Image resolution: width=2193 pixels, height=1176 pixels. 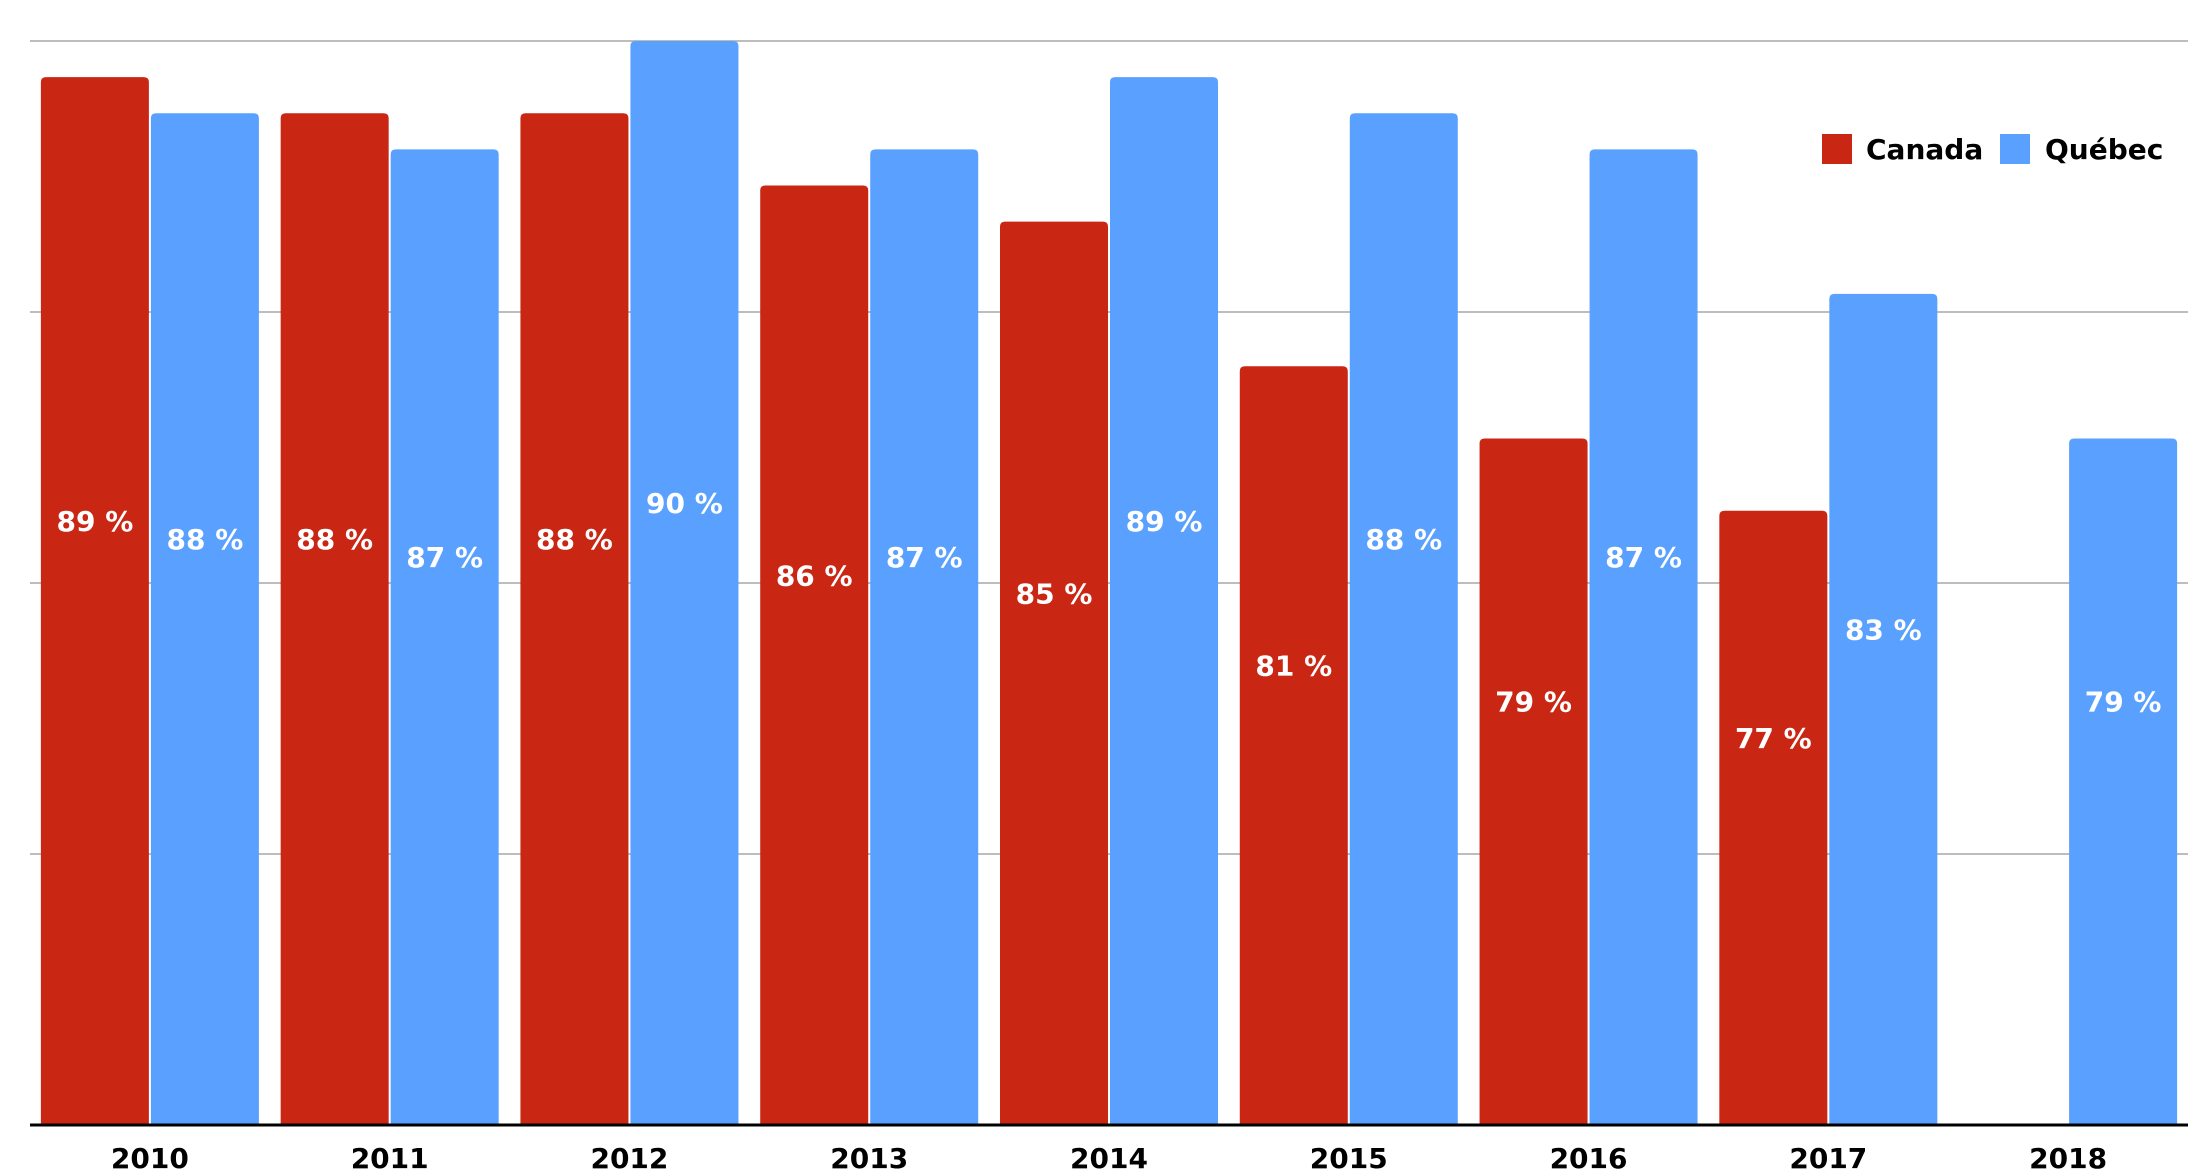 I want to click on x-tick-label: 2014, so click(x=1109, y=1158).